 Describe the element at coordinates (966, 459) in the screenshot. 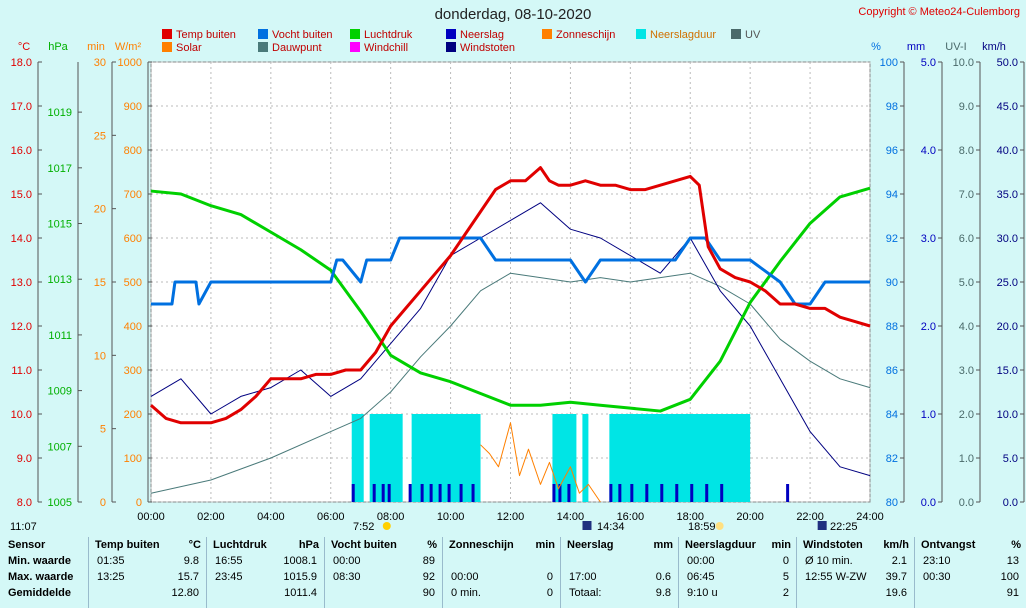

I see `axis-tick-label-uv: 1.0` at that location.